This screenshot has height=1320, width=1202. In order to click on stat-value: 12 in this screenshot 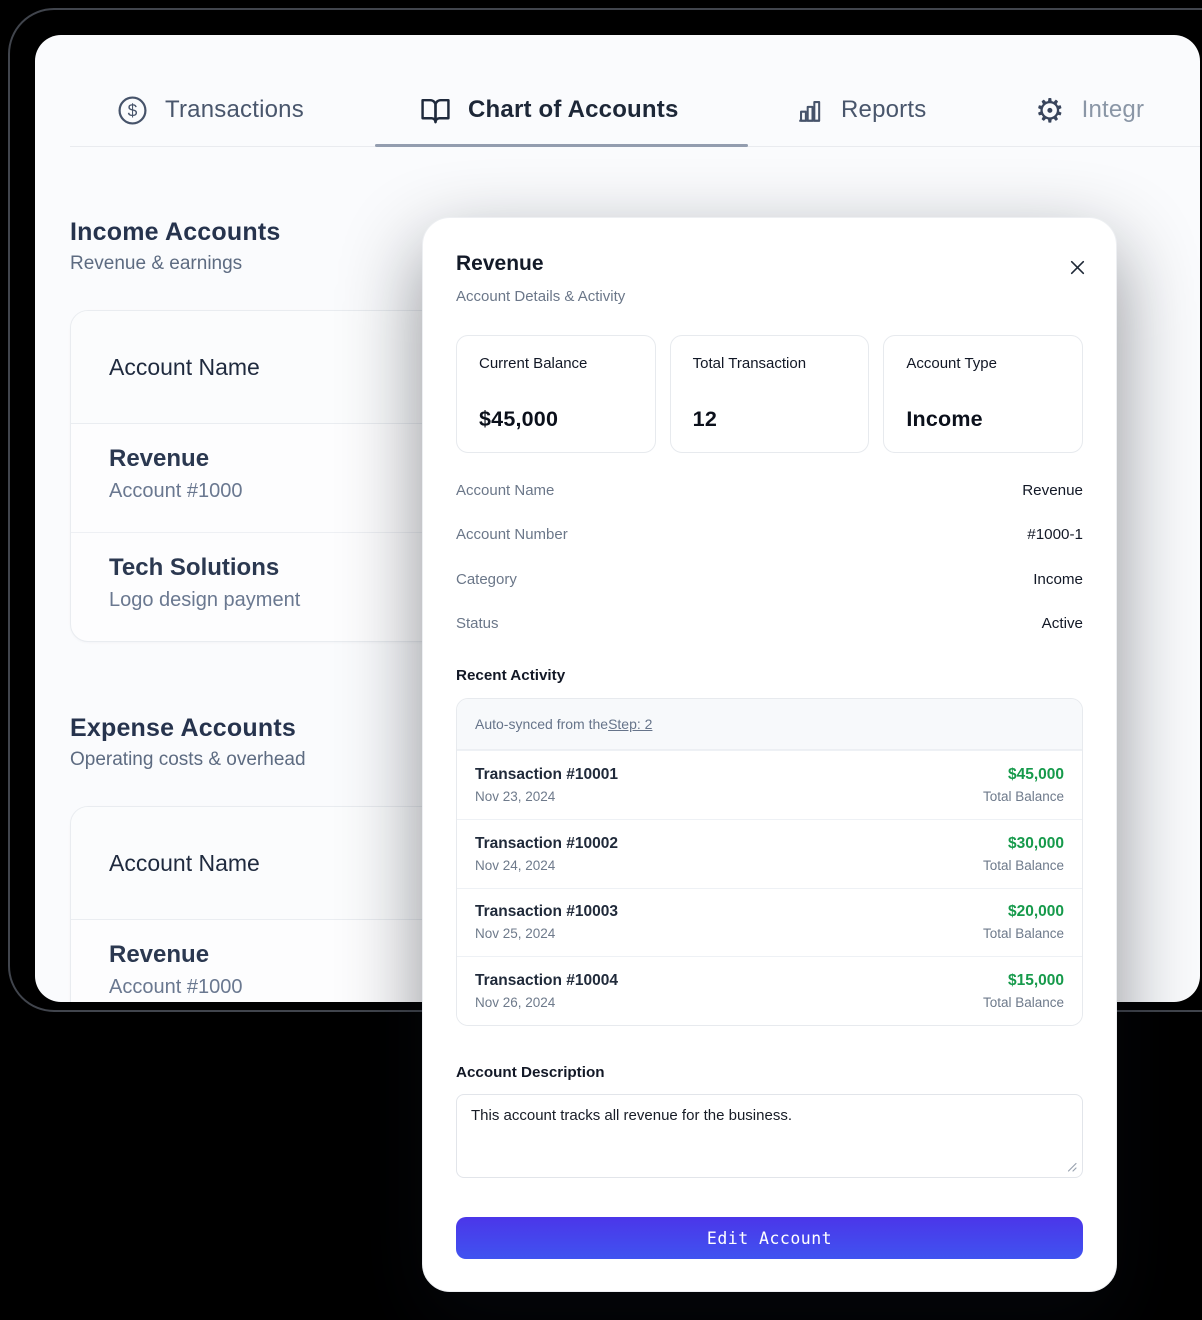, I will do `click(704, 419)`.